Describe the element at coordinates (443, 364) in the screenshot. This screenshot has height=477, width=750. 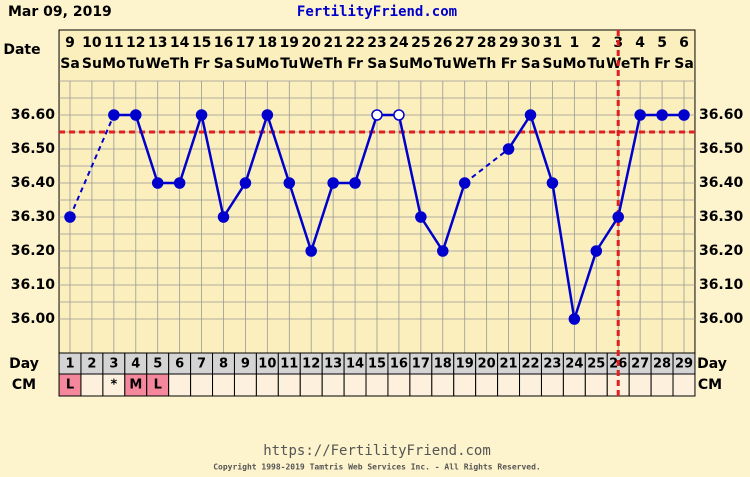
I see `day-number: 18` at that location.